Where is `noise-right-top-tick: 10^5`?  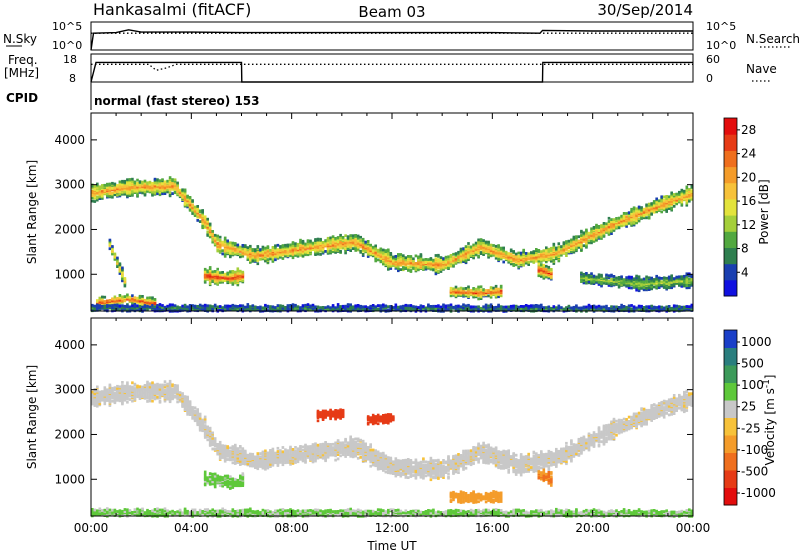
noise-right-top-tick: 10^5 is located at coordinates (721, 26).